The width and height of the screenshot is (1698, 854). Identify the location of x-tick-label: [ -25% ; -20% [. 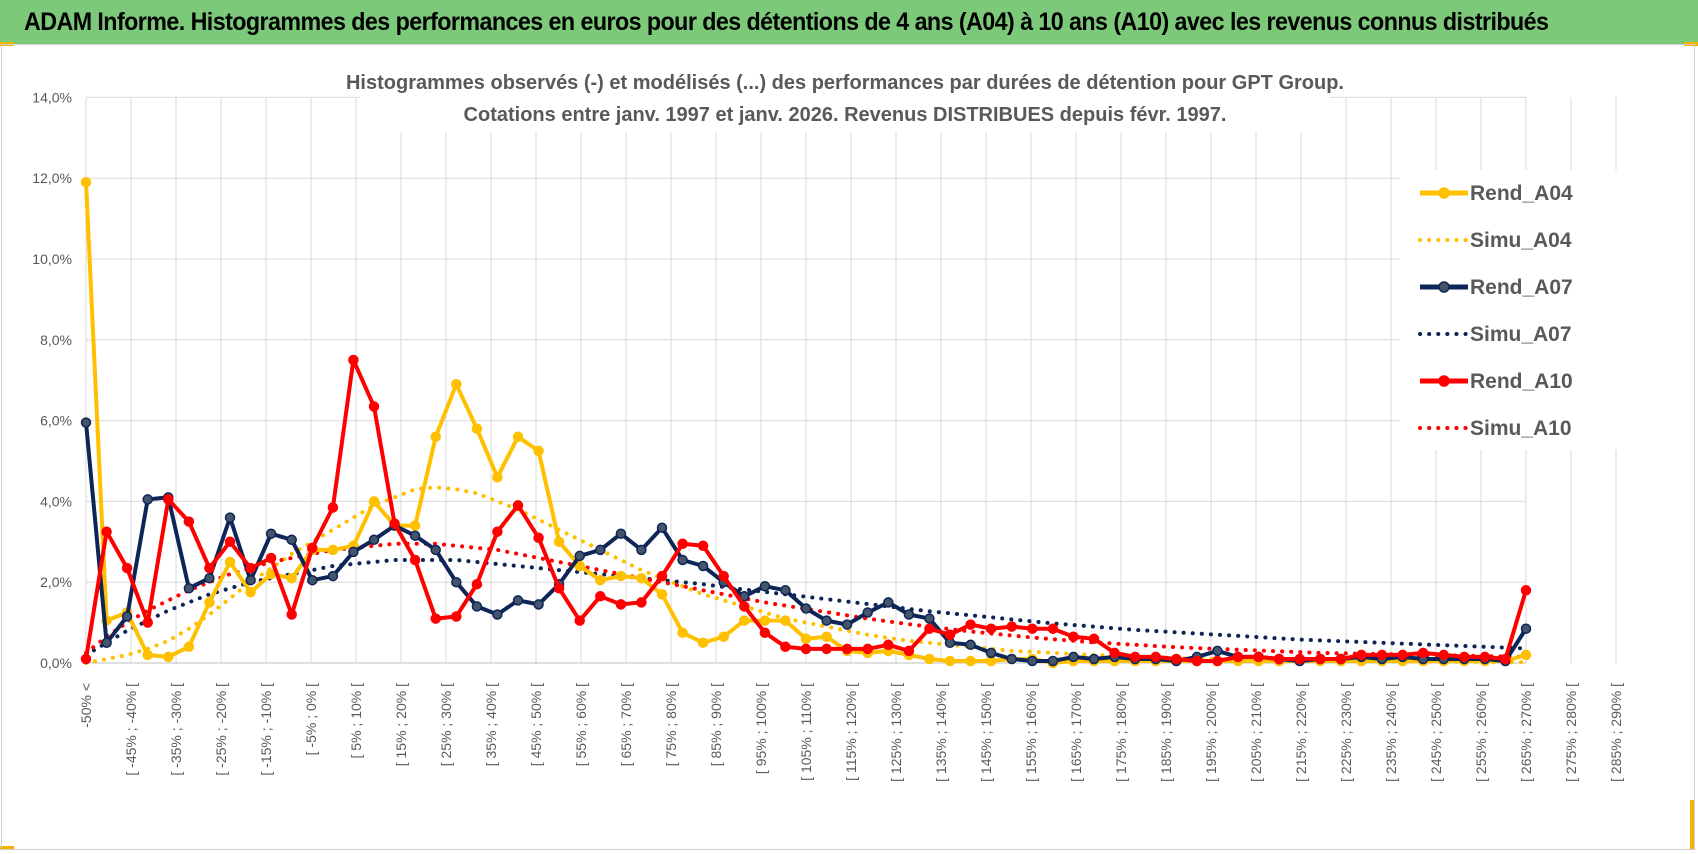
(221, 729).